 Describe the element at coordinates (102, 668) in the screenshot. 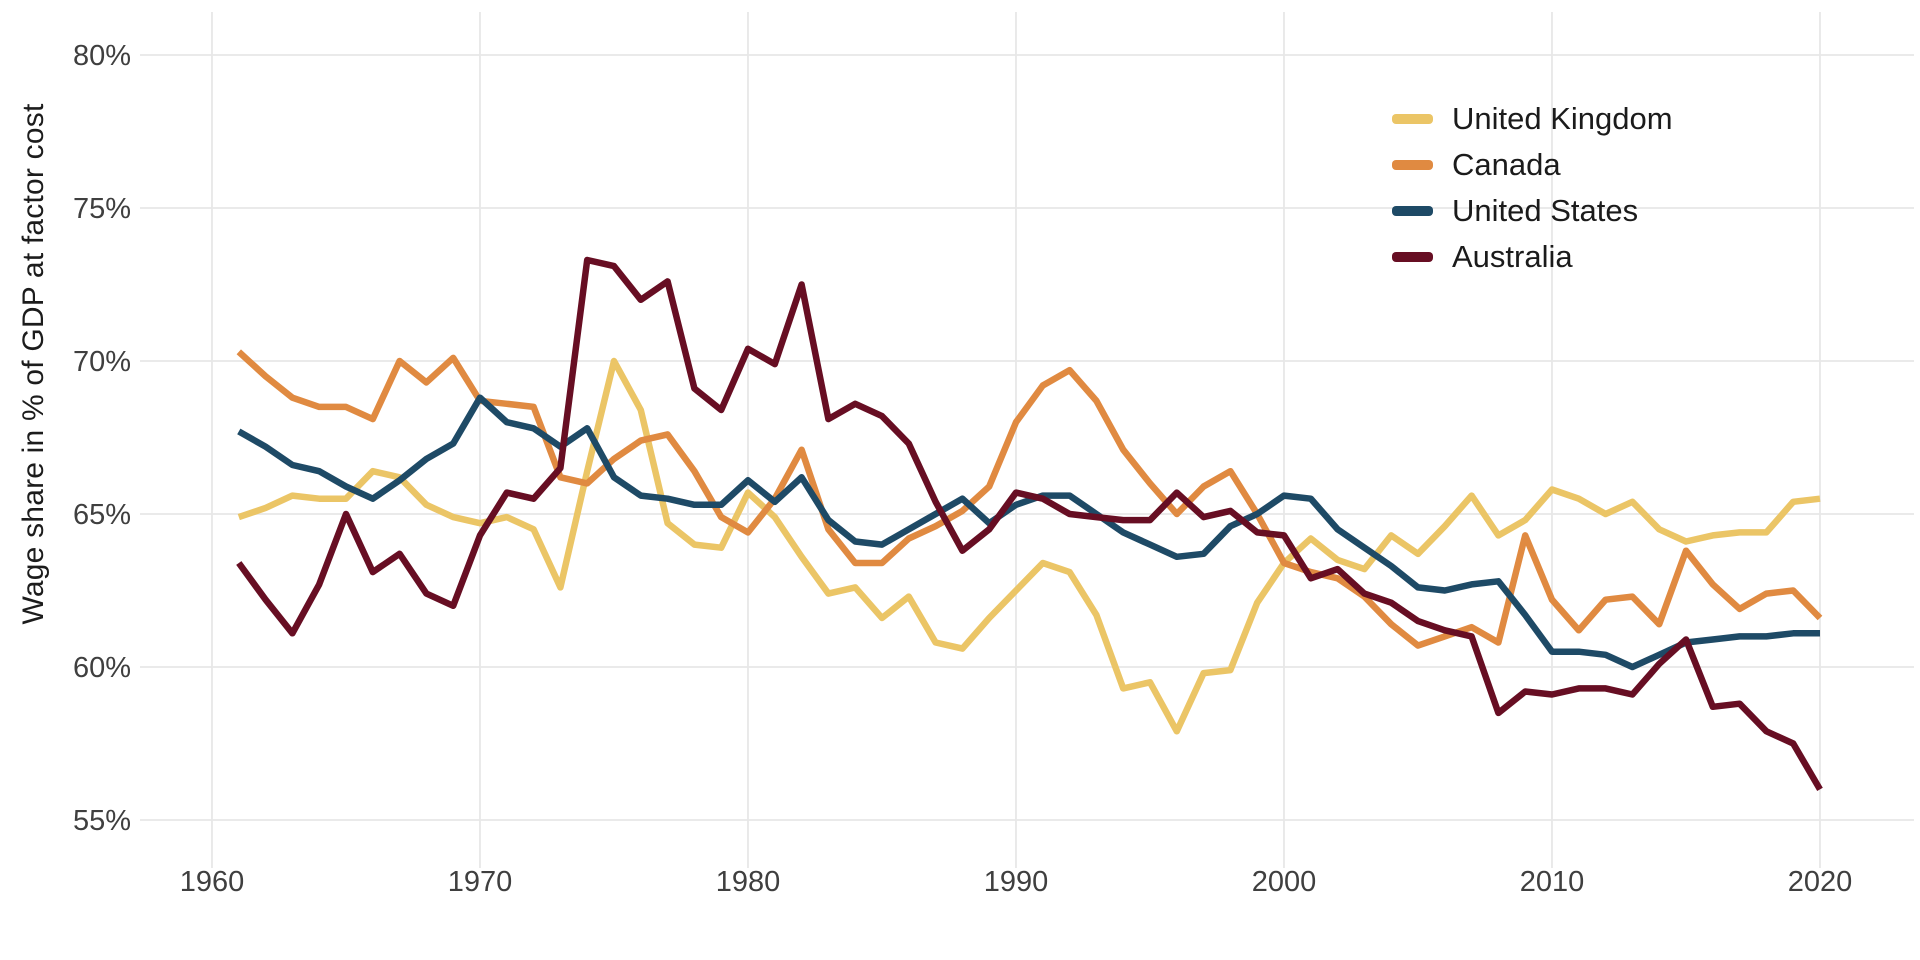

I see `y-tick-label: 60%` at that location.